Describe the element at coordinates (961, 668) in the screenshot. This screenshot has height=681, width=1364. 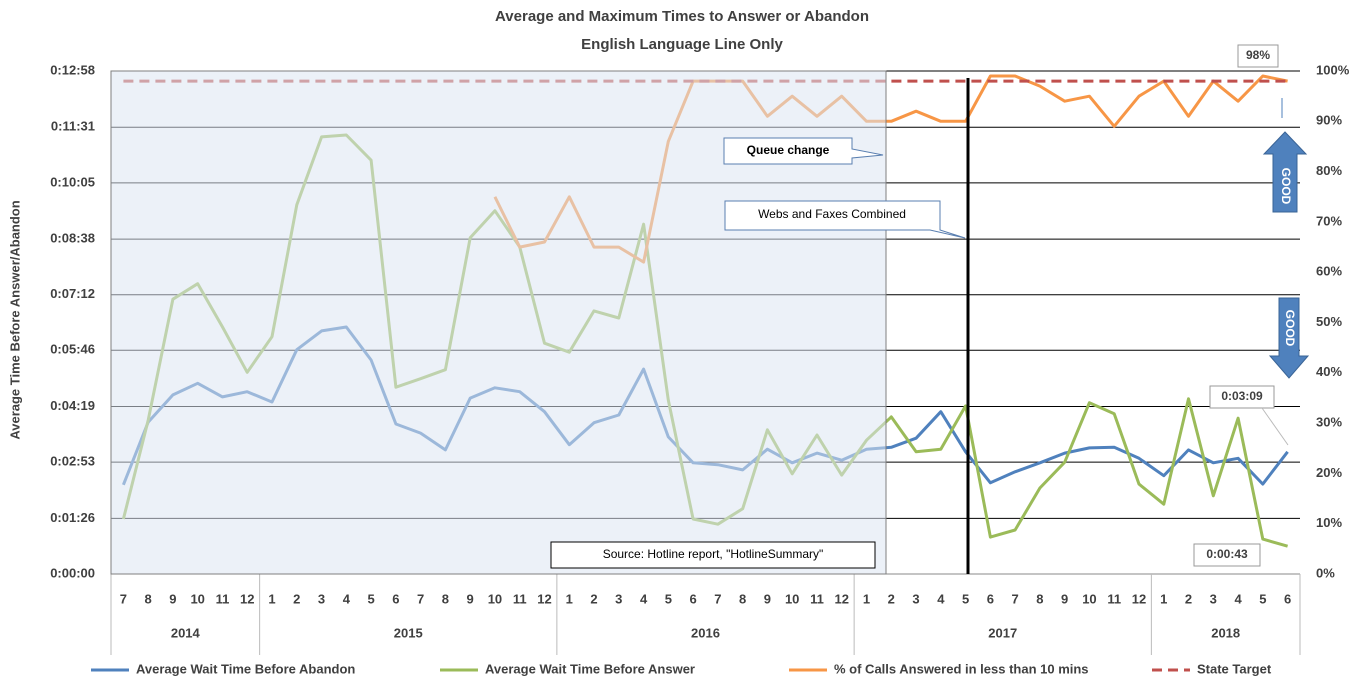
I see `legend-label: % of Calls Answered in less than 10 mins` at that location.